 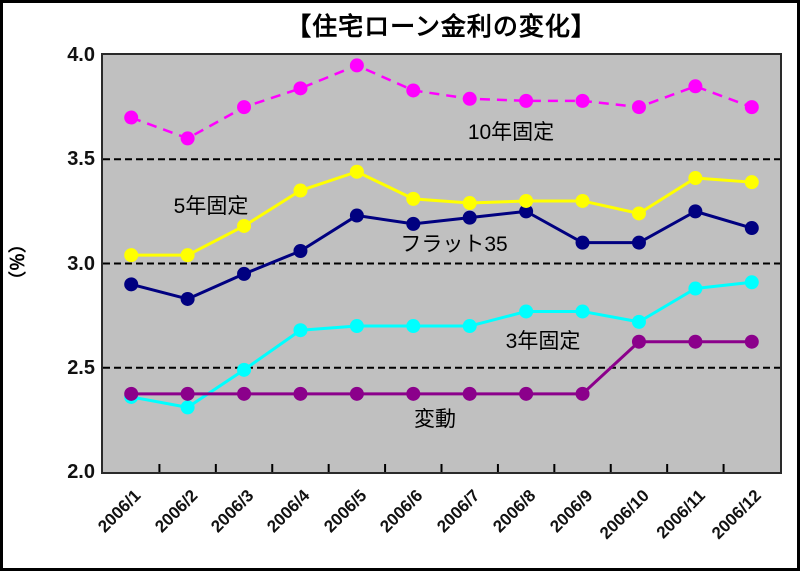 What do you see at coordinates (441, 213) in the screenshot?
I see `series-line-5yr-fixed` at bounding box center [441, 213].